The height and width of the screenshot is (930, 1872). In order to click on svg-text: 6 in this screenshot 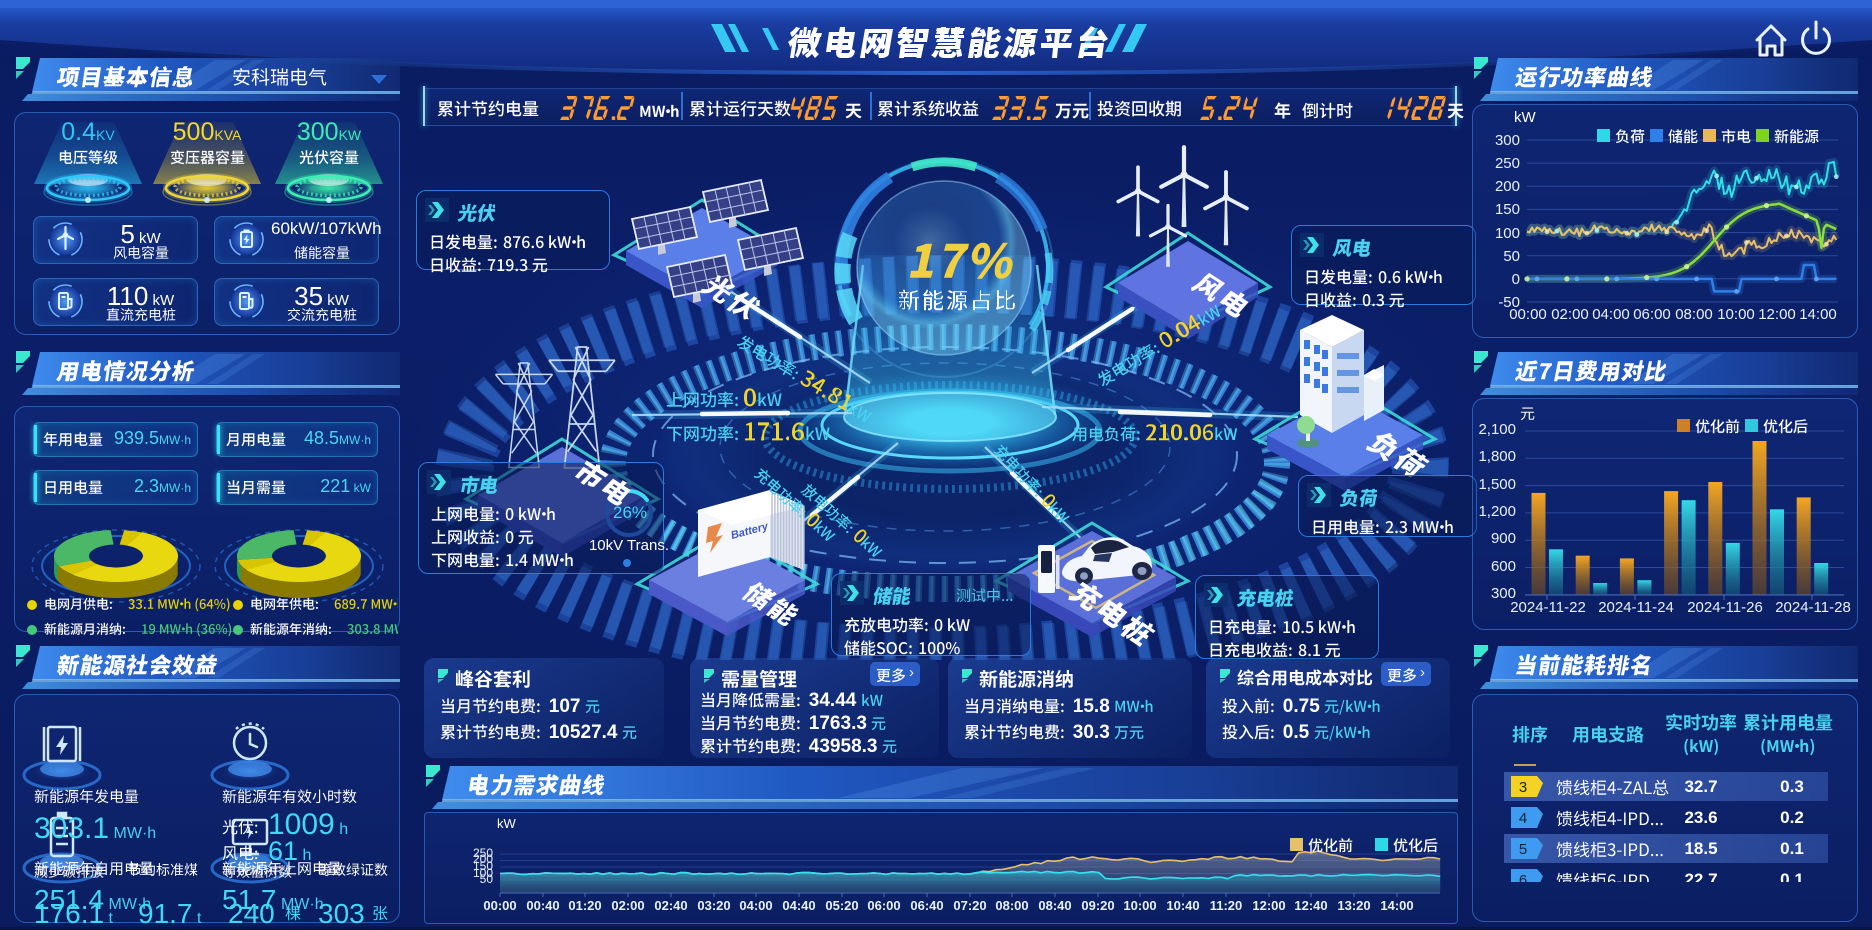, I will do `click(1523, 877)`.